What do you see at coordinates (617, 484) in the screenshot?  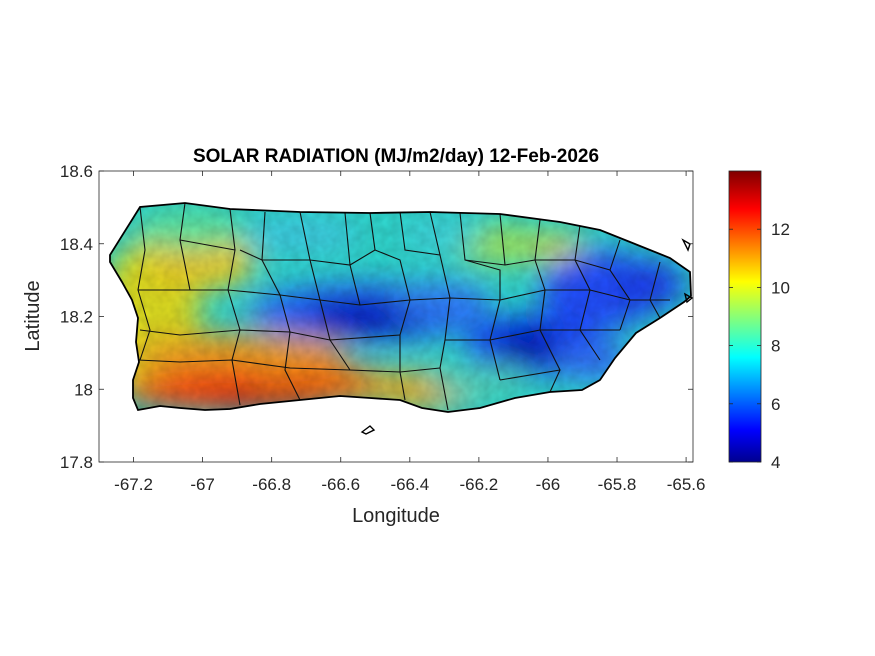 I see `x-tick-label: -65.8` at bounding box center [617, 484].